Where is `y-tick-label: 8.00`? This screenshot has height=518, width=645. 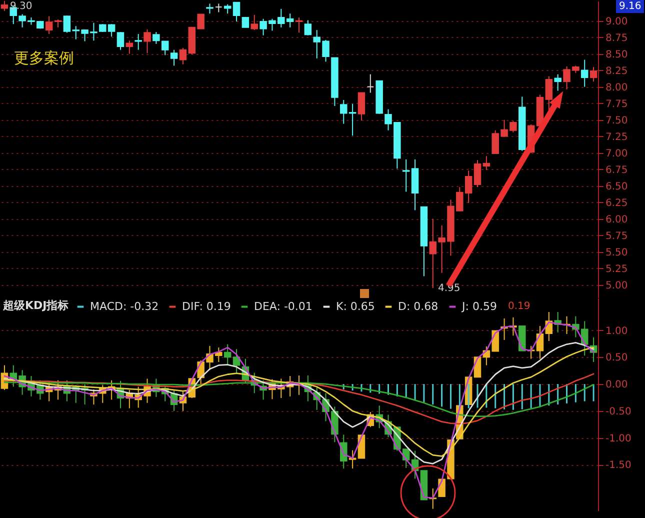 y-tick-label: 8.00 is located at coordinates (617, 88).